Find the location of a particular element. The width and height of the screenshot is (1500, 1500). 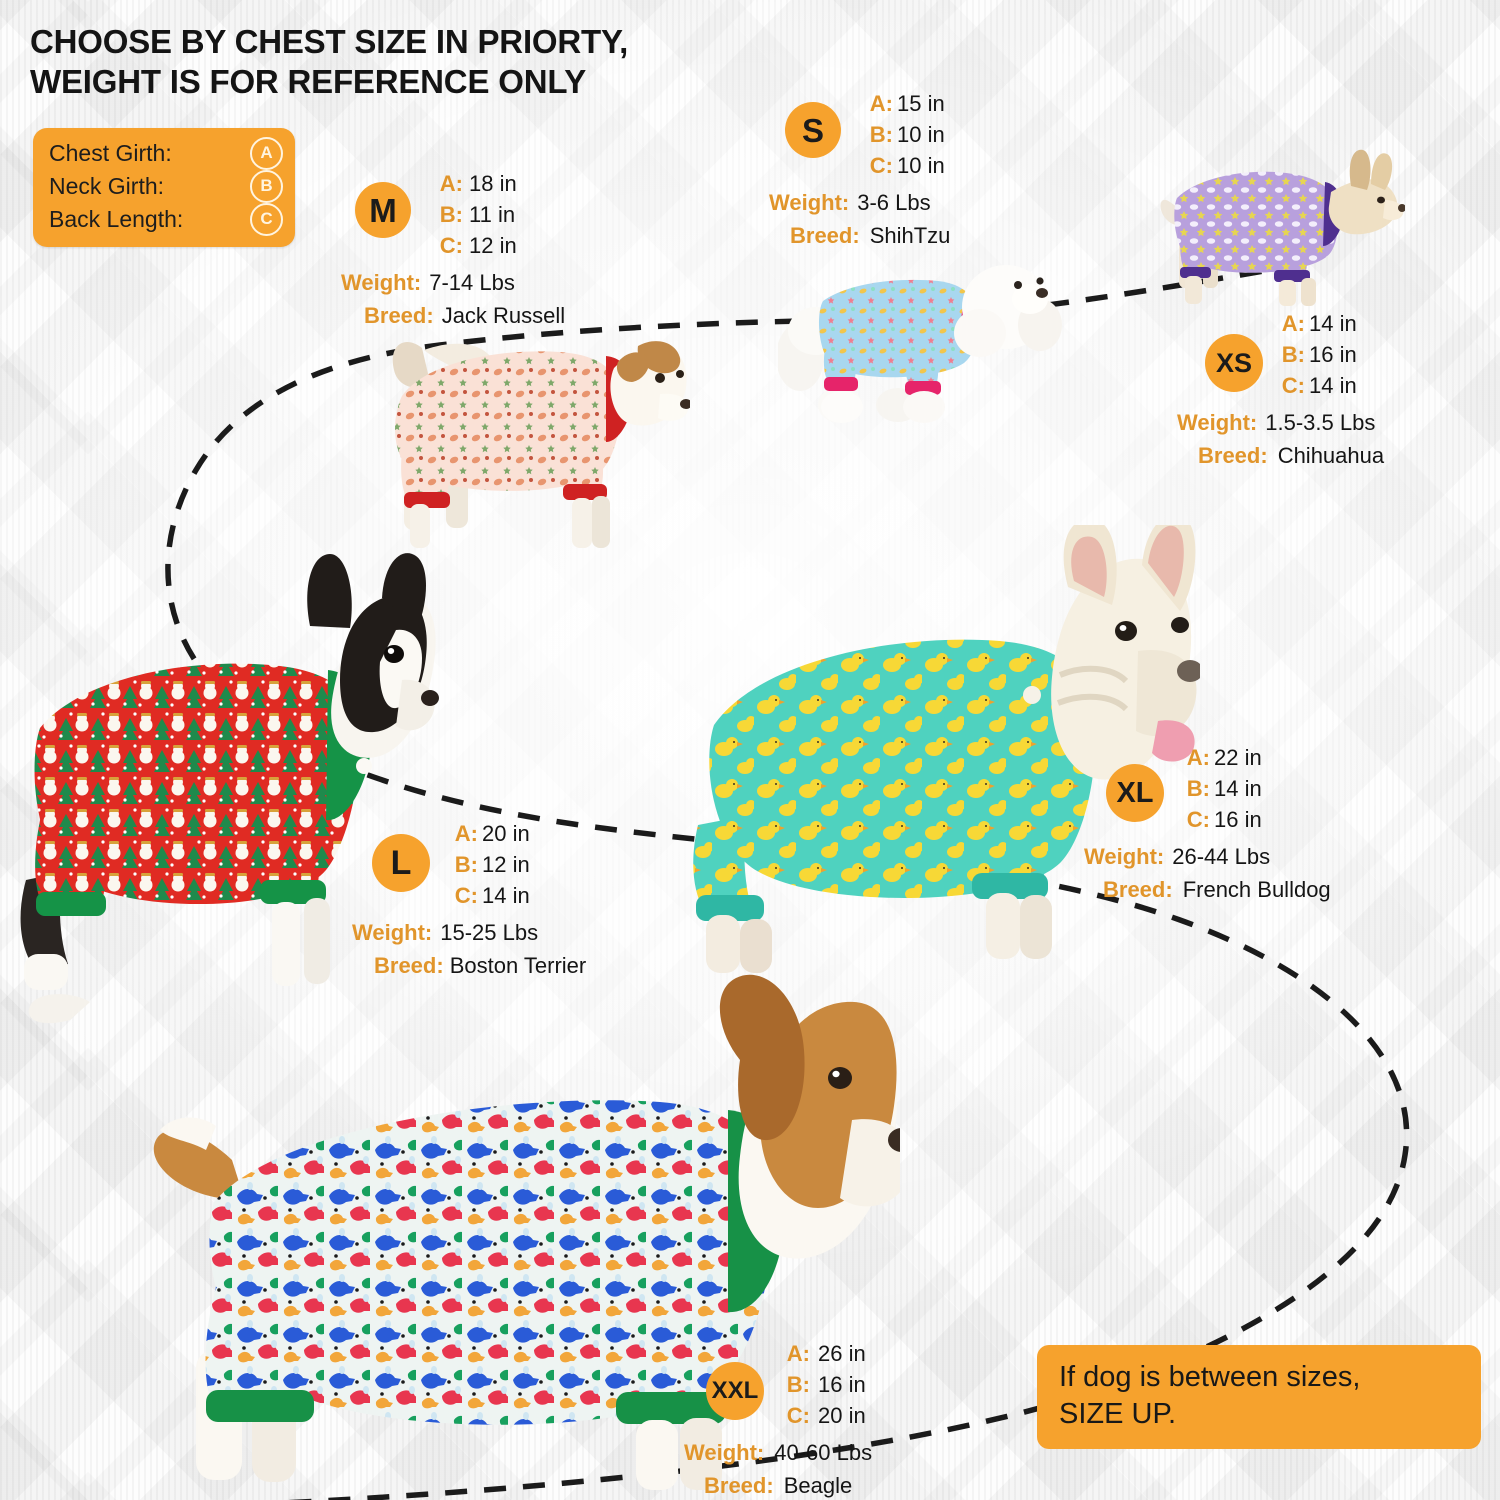

measure-value-a: 26 in is located at coordinates (842, 1353).